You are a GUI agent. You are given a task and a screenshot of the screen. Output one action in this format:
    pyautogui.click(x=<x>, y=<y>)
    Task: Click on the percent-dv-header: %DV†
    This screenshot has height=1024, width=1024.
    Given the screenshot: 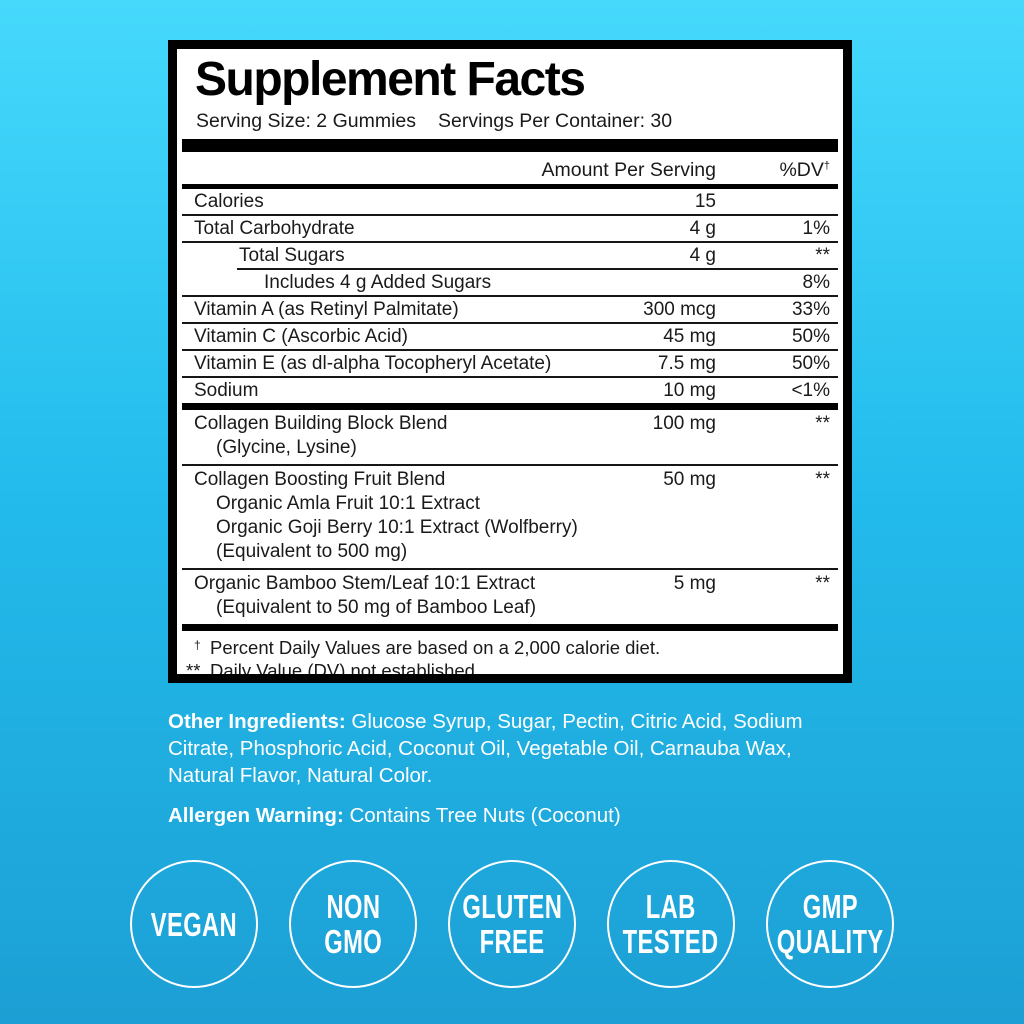 What is the action you would take?
    pyautogui.click(x=782, y=168)
    